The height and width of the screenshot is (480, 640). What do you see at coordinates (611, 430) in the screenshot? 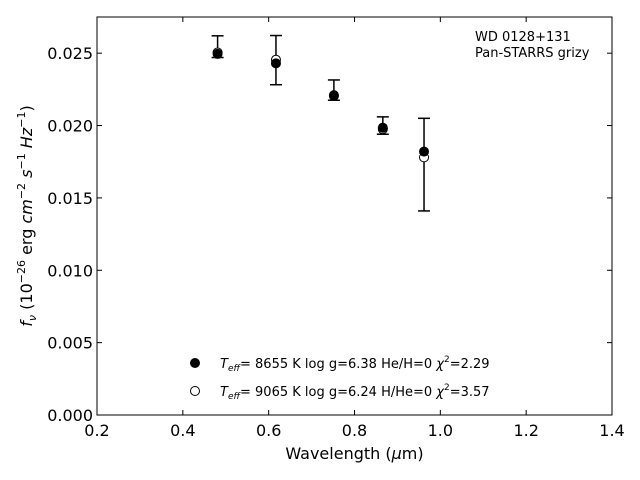
I see `x-tick-label: 1.4` at bounding box center [611, 430].